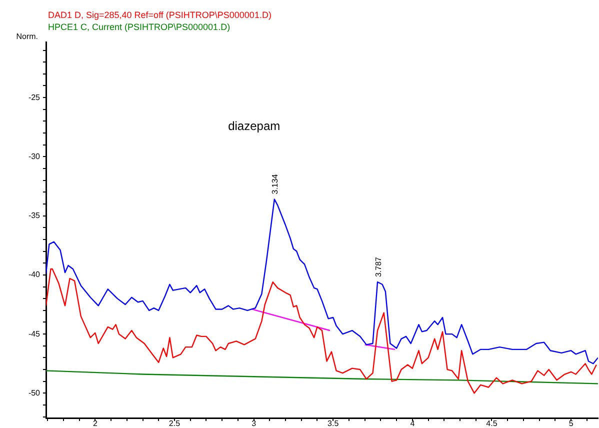  Describe the element at coordinates (34, 275) in the screenshot. I see `y-tick-label: -40` at that location.